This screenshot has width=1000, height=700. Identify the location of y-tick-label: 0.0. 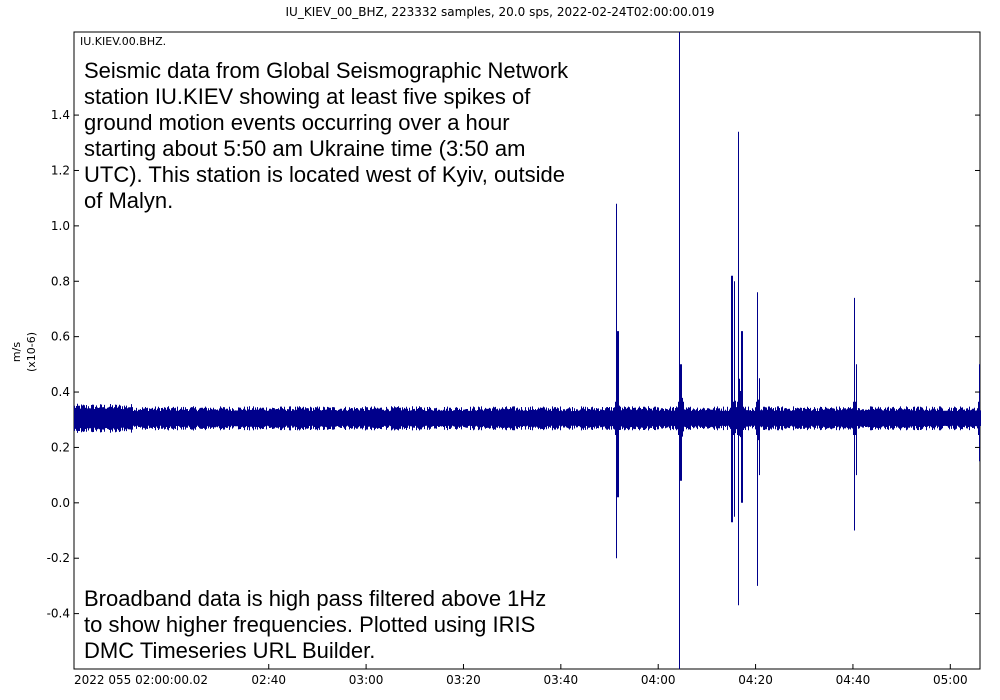
(60, 503).